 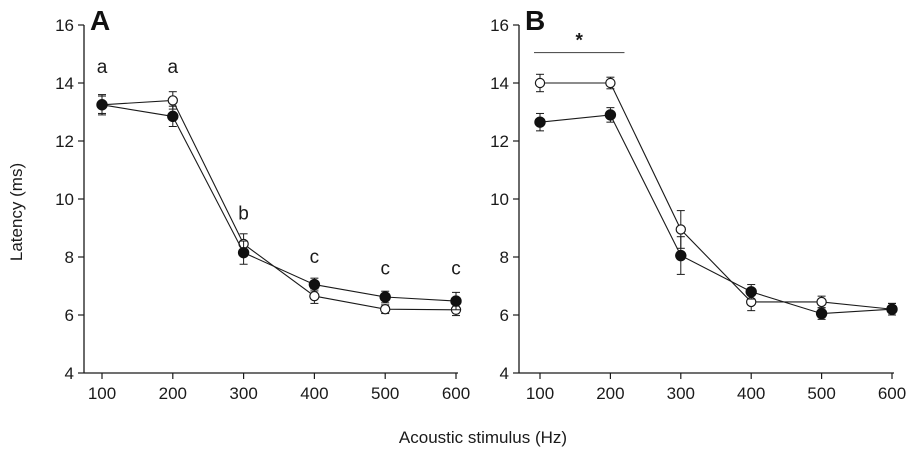 What do you see at coordinates (483, 437) in the screenshot?
I see `x-axis-title: Acoustic stimulus (Hz)` at bounding box center [483, 437].